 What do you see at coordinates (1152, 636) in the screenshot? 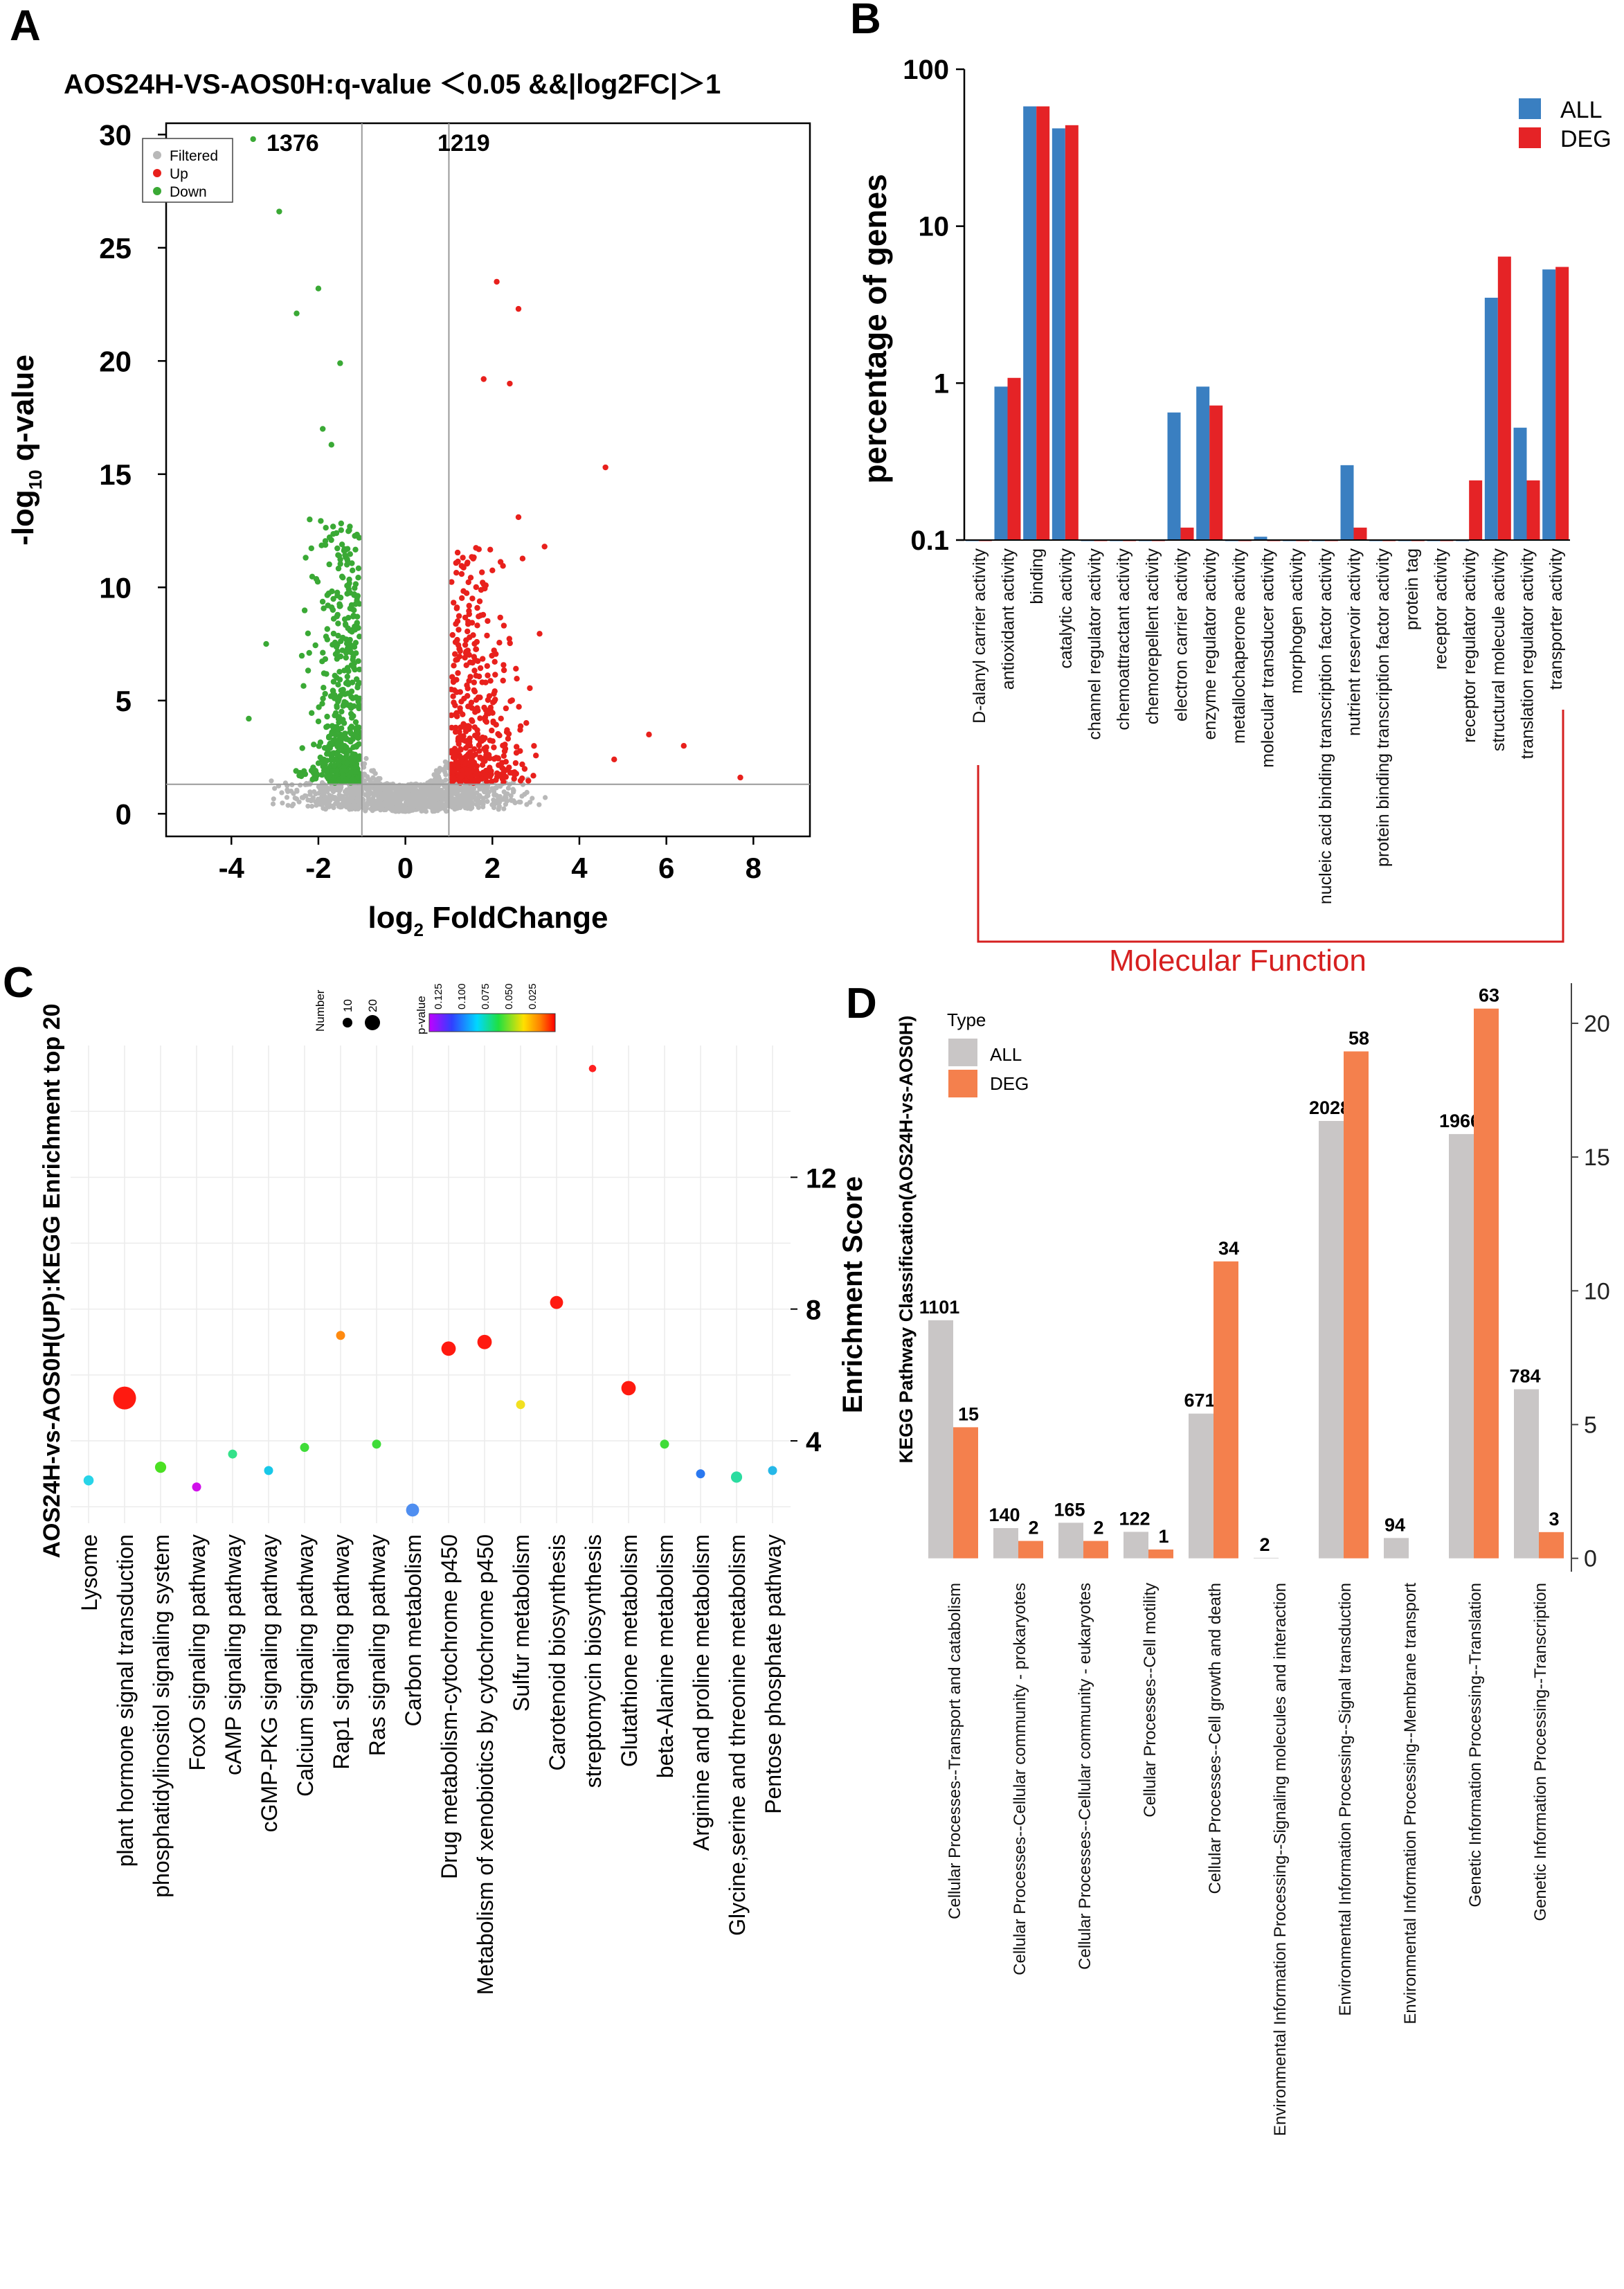
I see `go-category-label: chemorepellent activity` at bounding box center [1152, 636].